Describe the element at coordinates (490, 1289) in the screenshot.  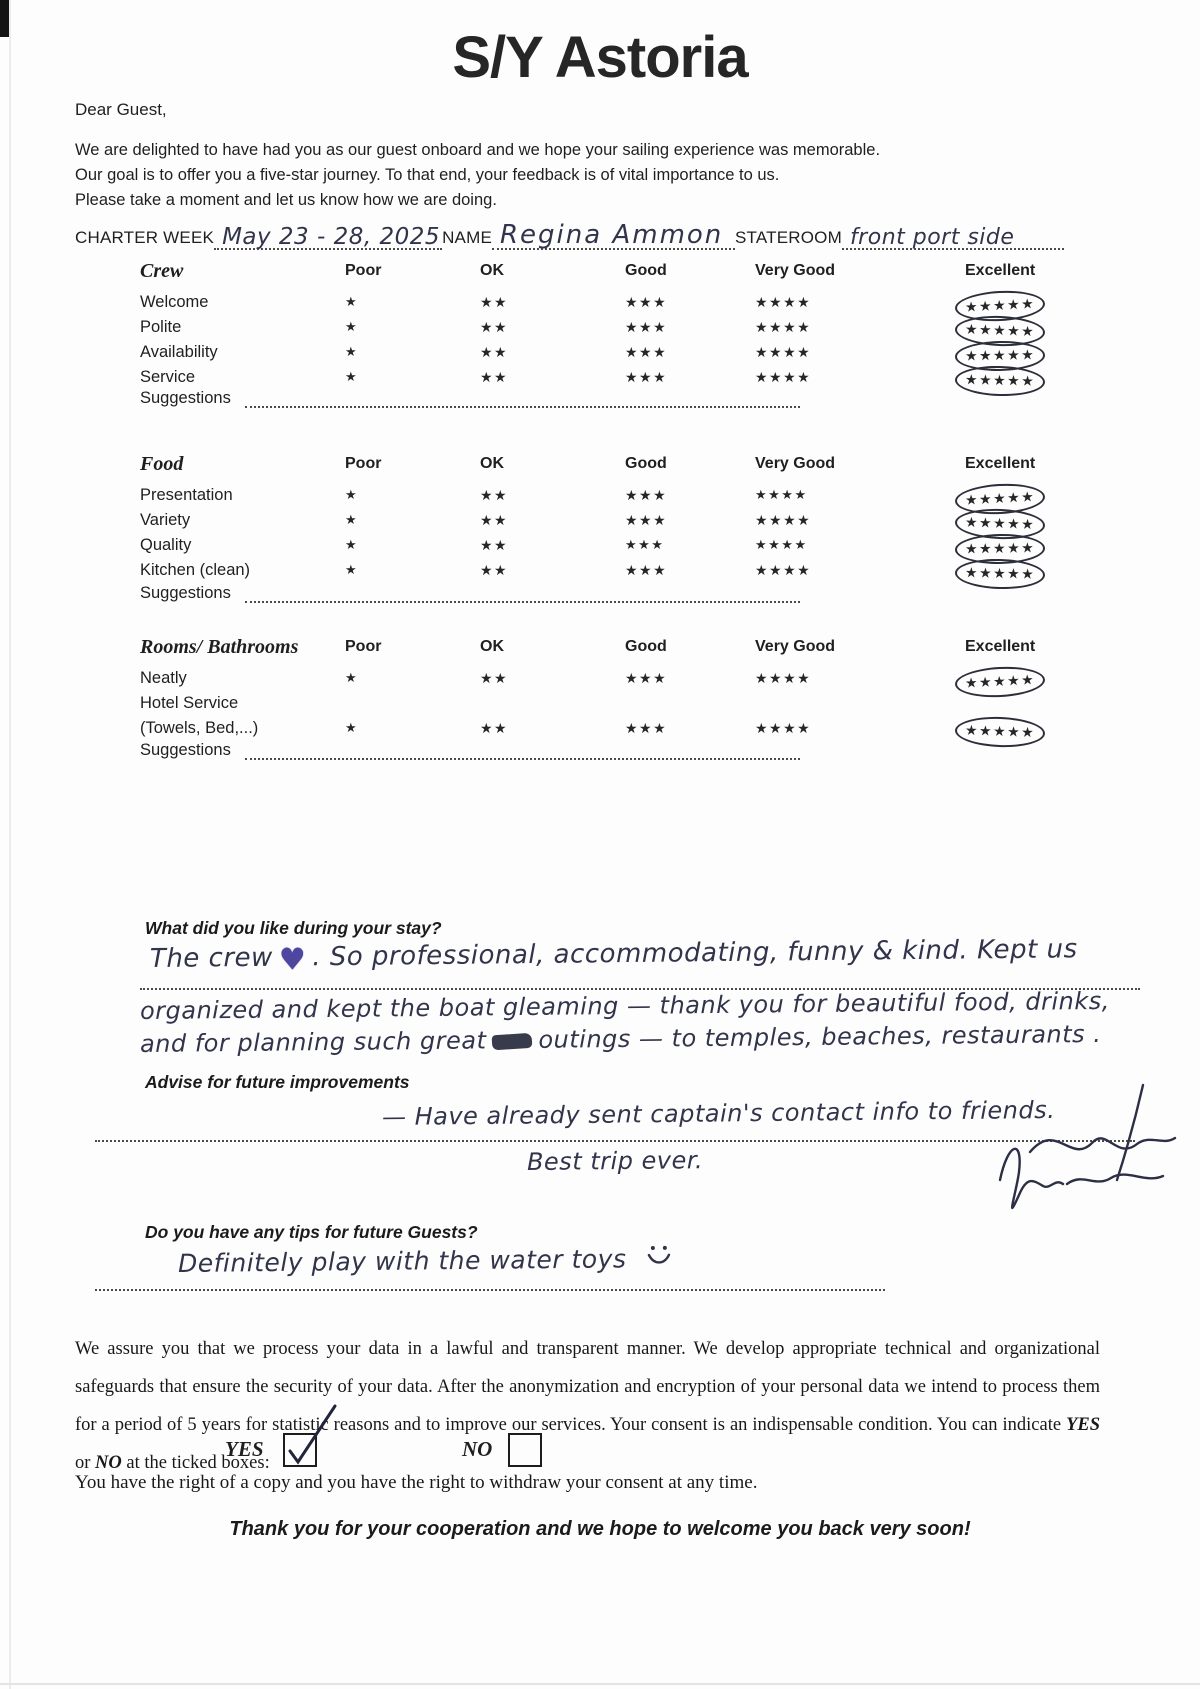
I see `tips-answer-line` at that location.